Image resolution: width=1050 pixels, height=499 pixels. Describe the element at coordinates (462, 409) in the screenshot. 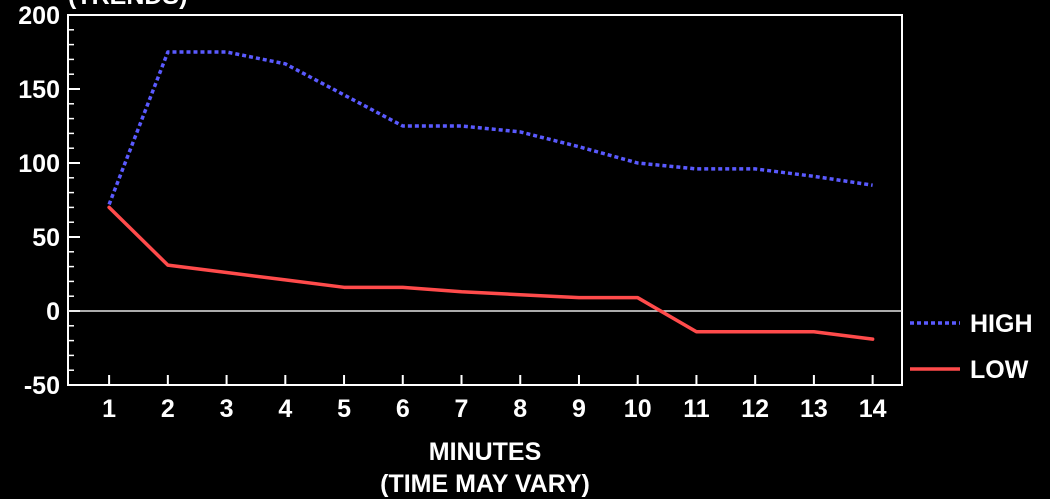

I see `x-tick-label: 7` at that location.